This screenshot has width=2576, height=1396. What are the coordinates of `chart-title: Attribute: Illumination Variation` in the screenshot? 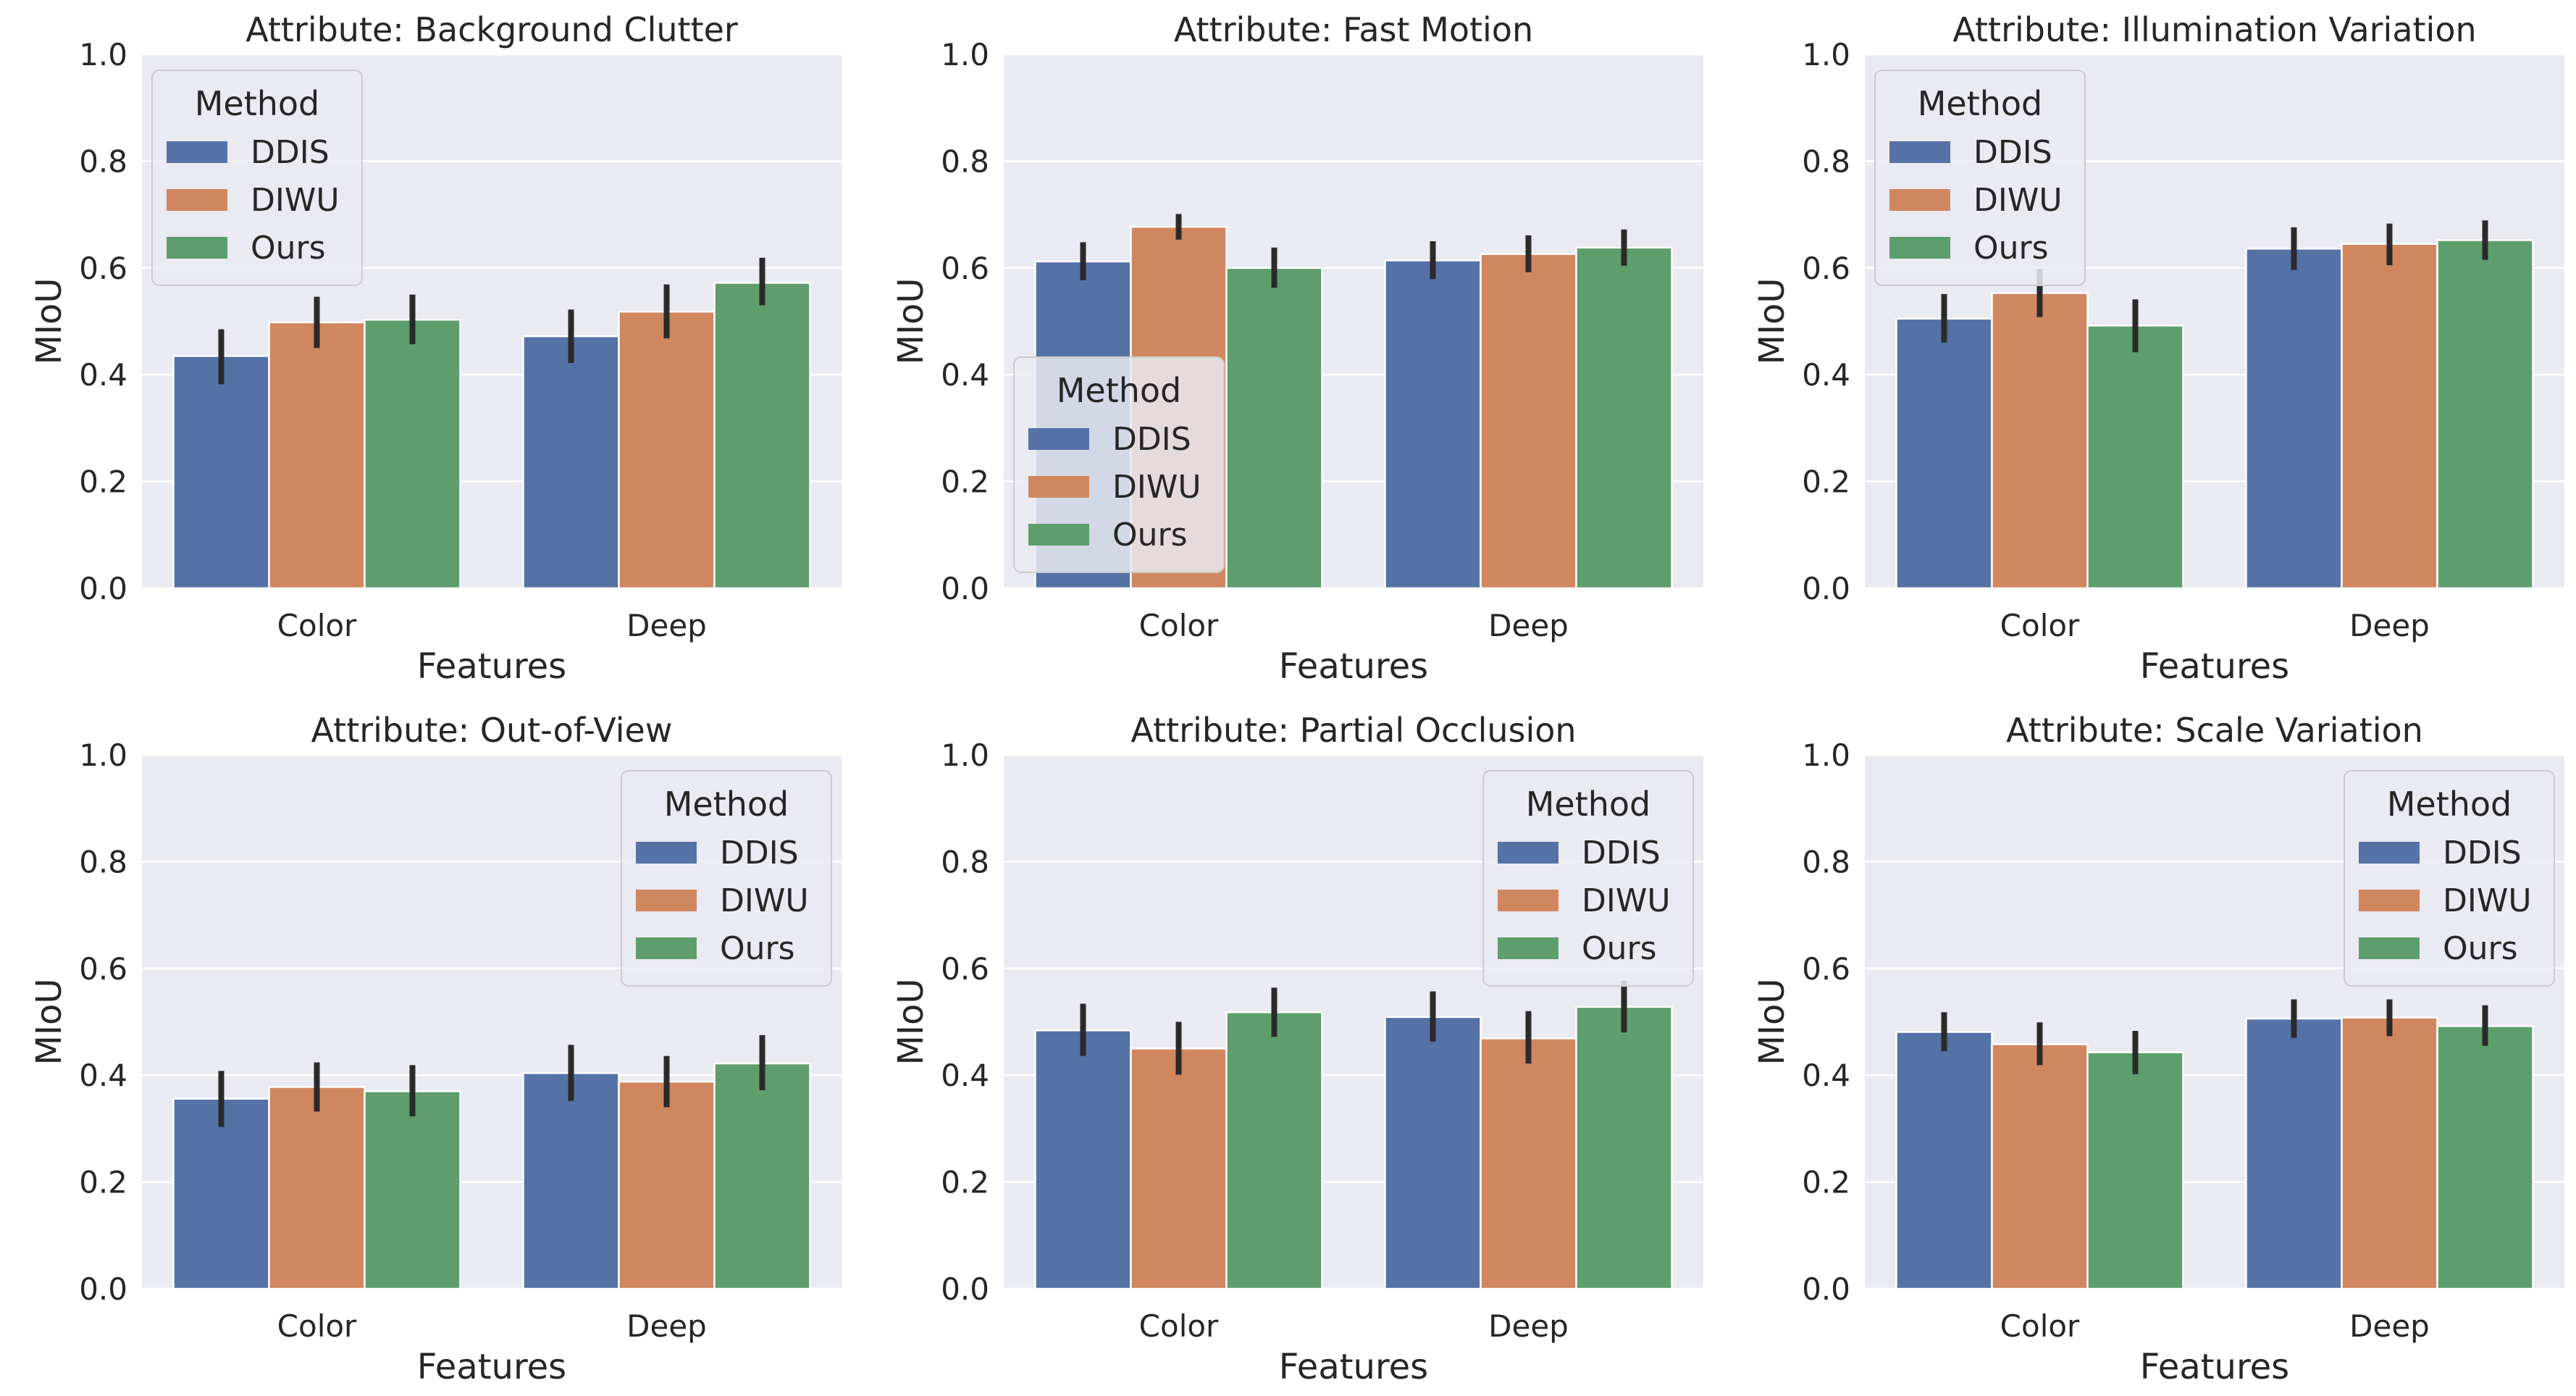 It's located at (2214, 29).